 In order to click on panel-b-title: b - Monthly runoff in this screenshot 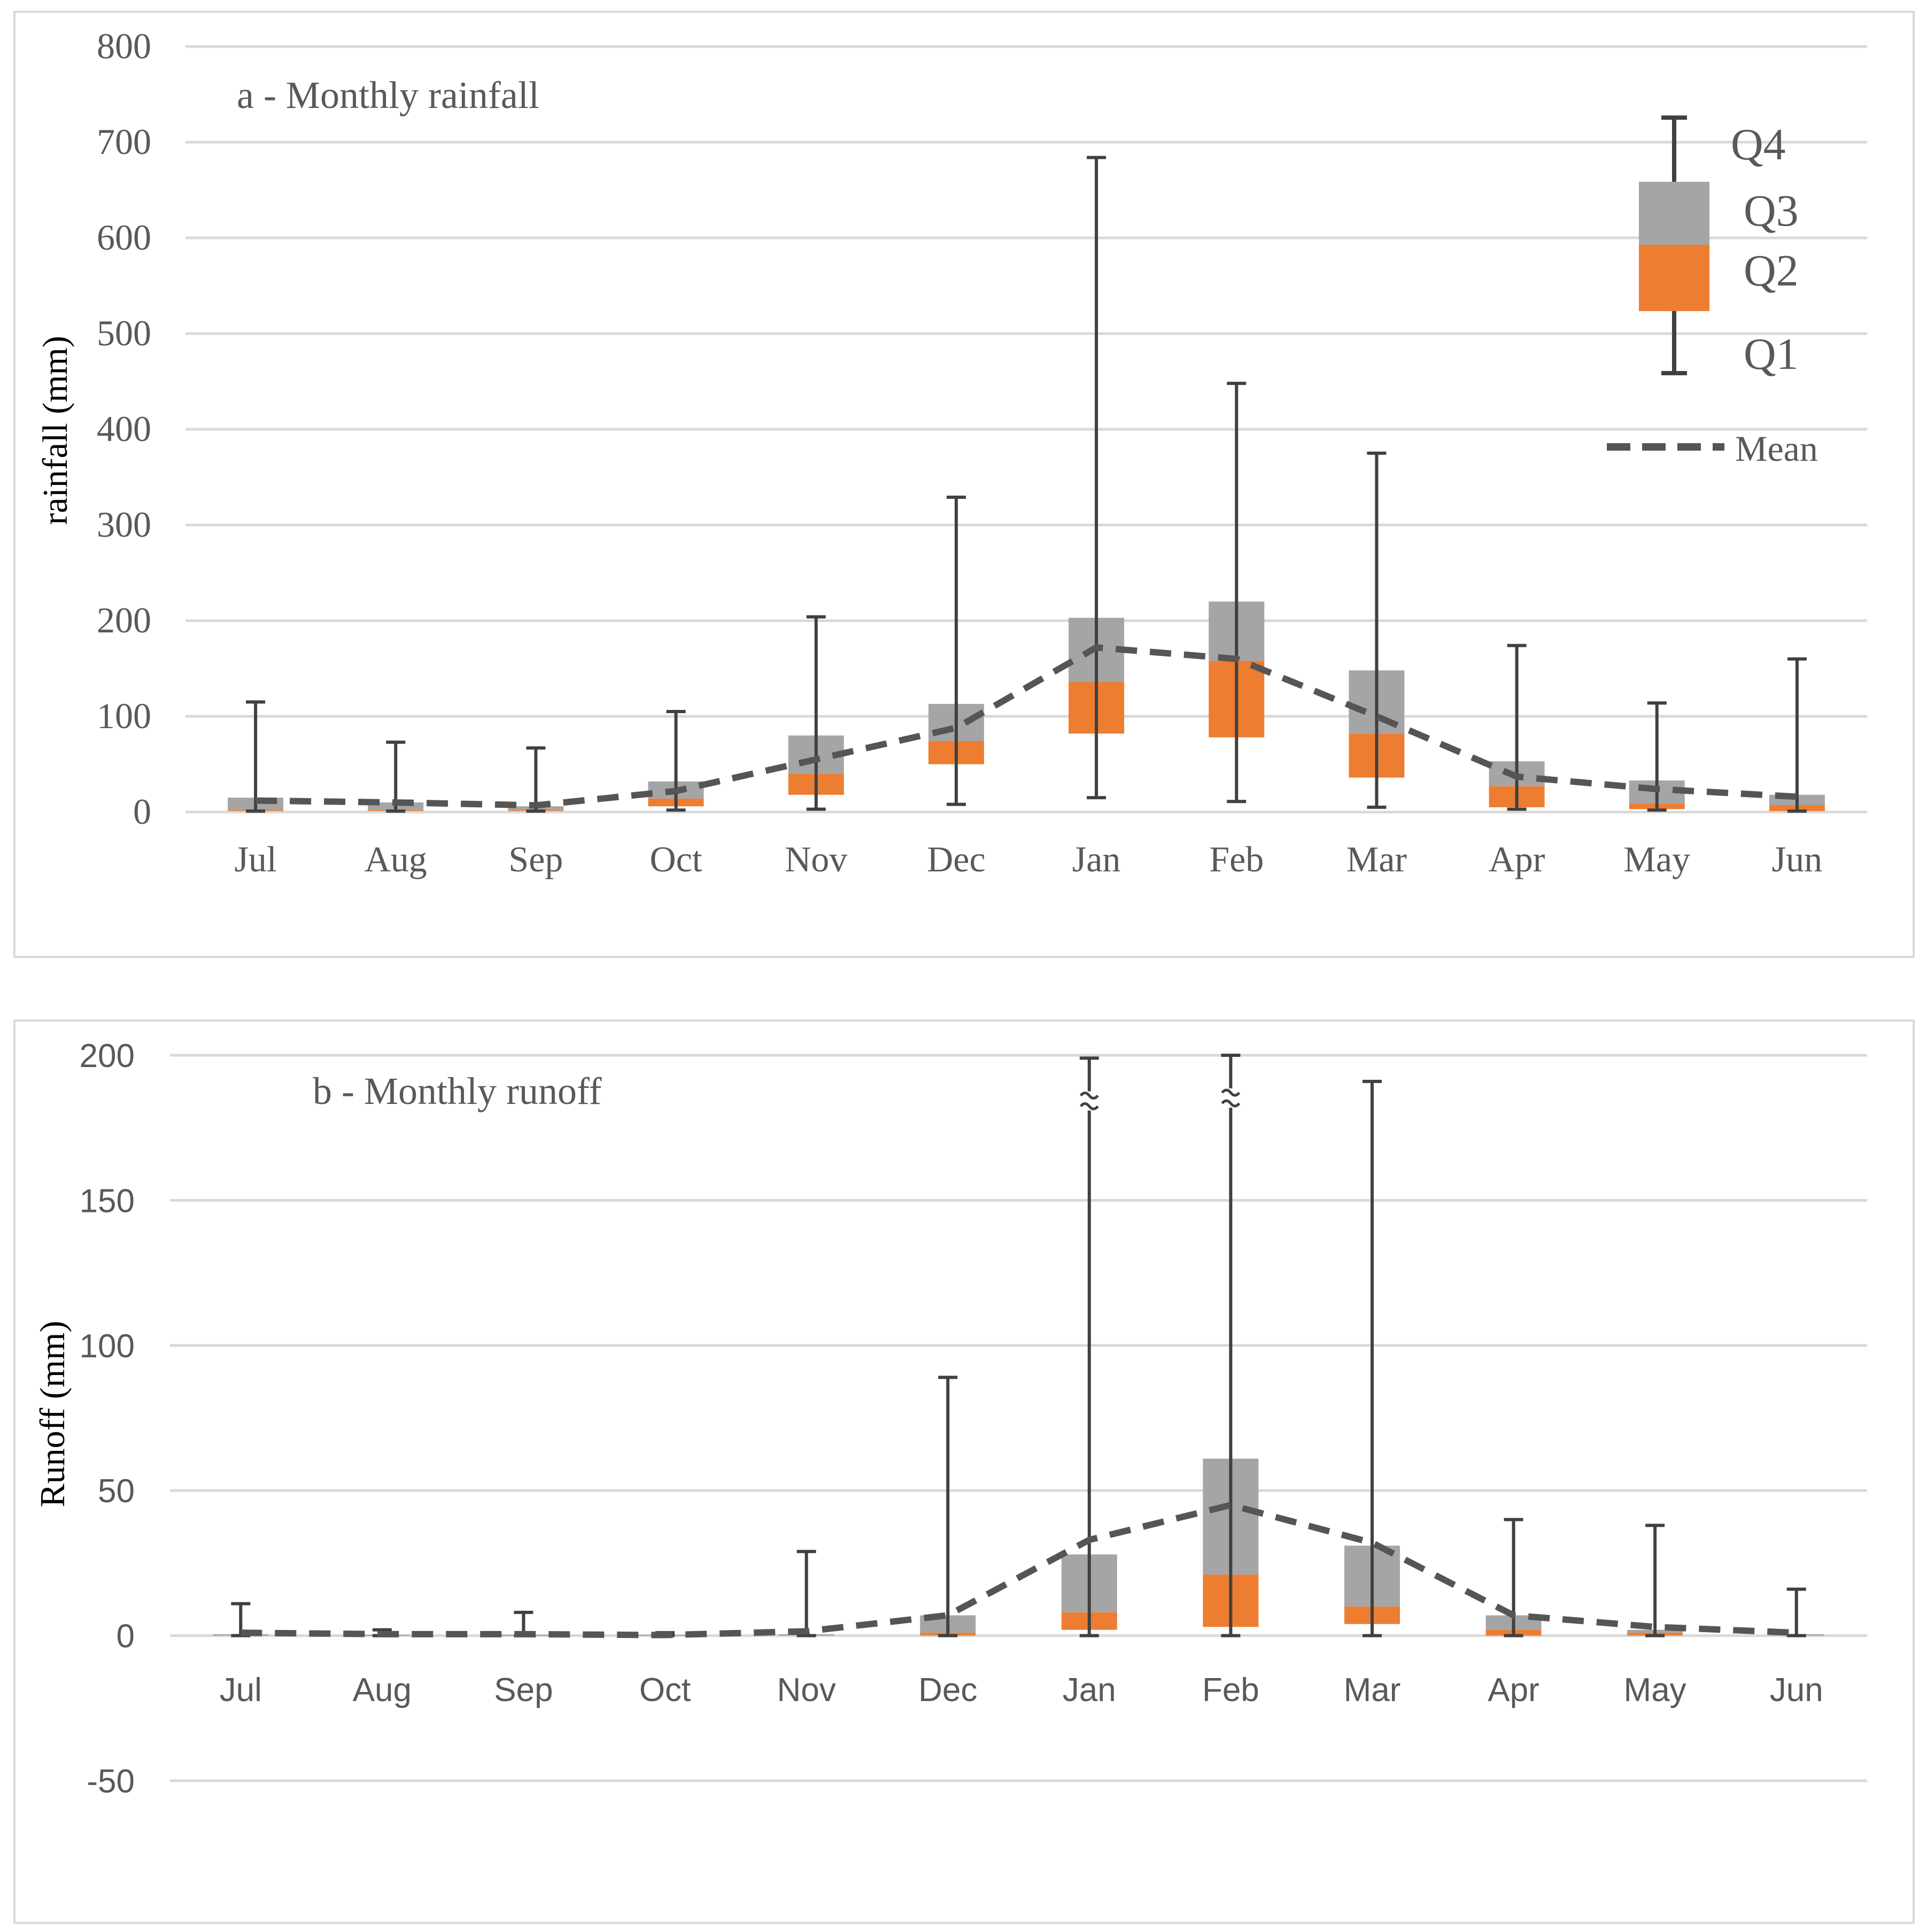, I will do `click(457, 1091)`.